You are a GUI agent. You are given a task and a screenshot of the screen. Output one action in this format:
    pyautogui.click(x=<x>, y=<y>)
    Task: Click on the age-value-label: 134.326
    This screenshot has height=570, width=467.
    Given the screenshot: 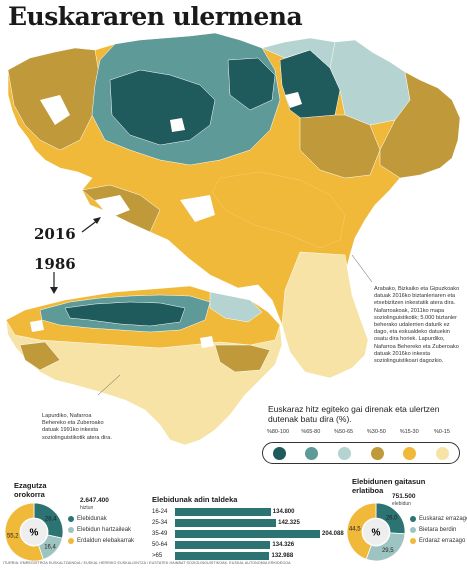 What is the action you would take?
    pyautogui.click(x=283, y=545)
    